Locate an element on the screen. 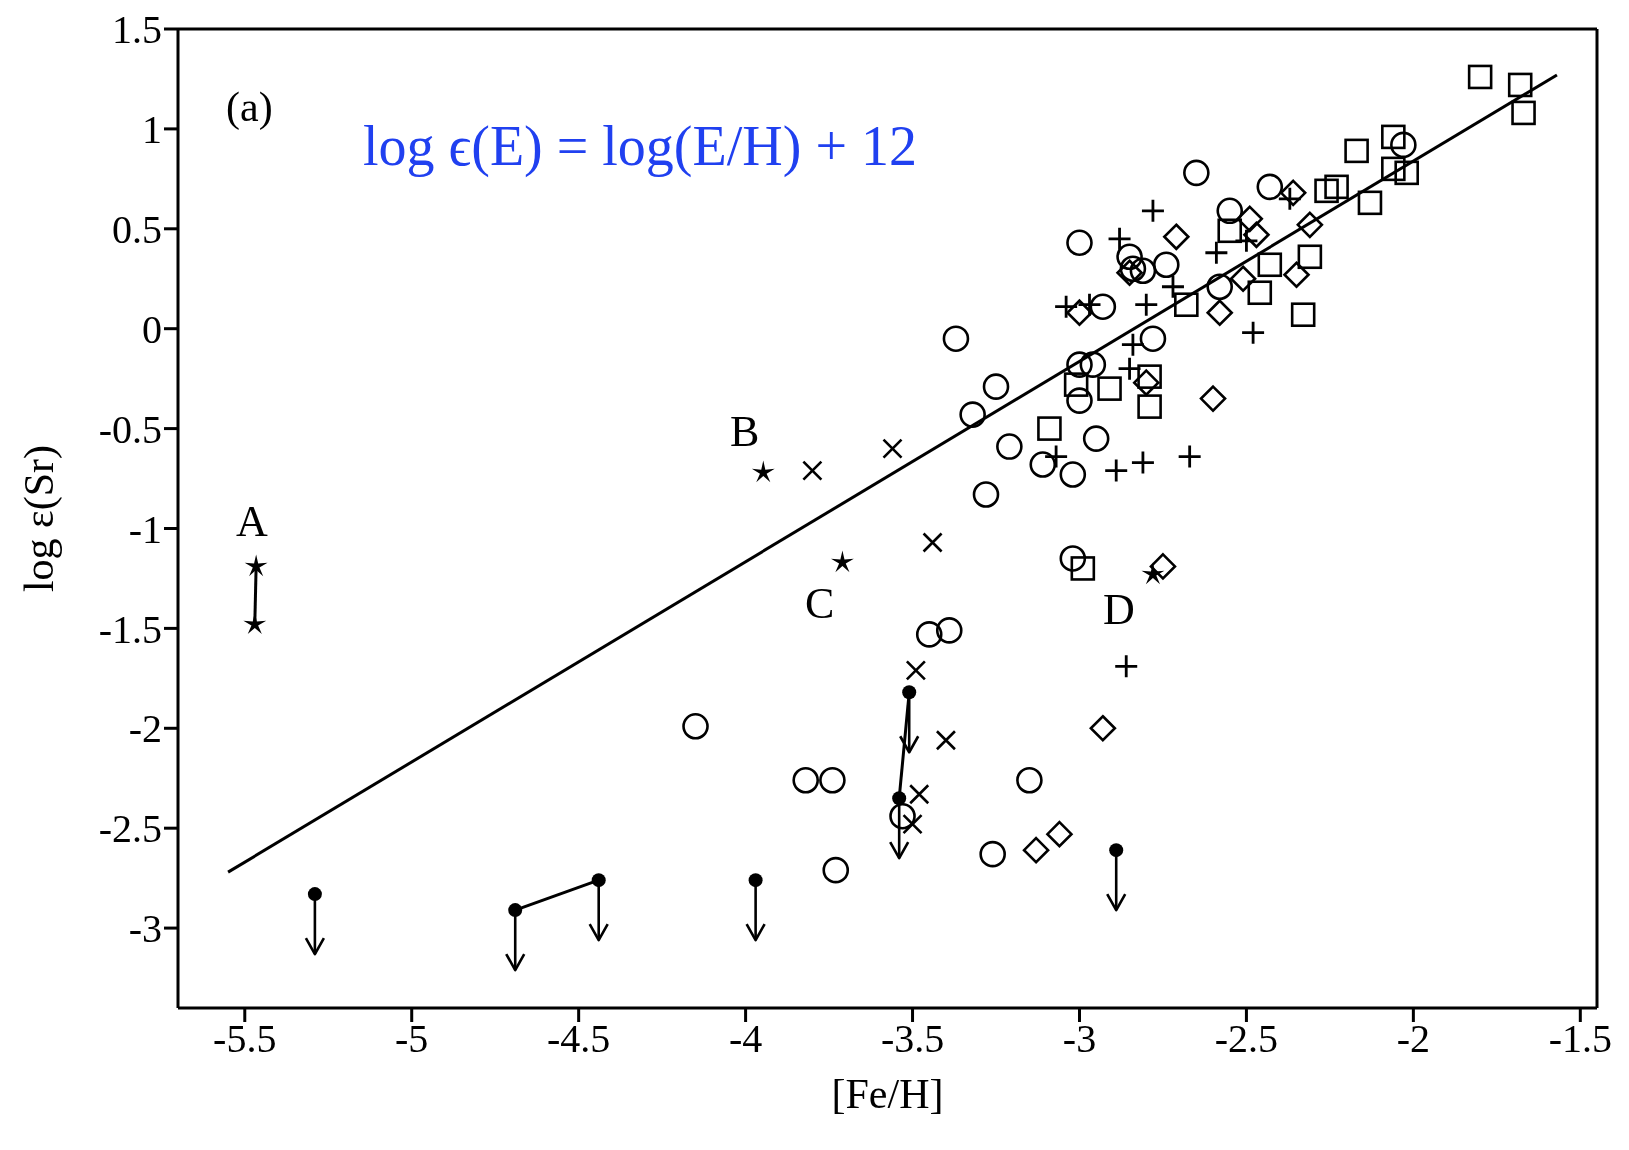 This screenshot has height=1150, width=1629. annotation: C is located at coordinates (820, 603).